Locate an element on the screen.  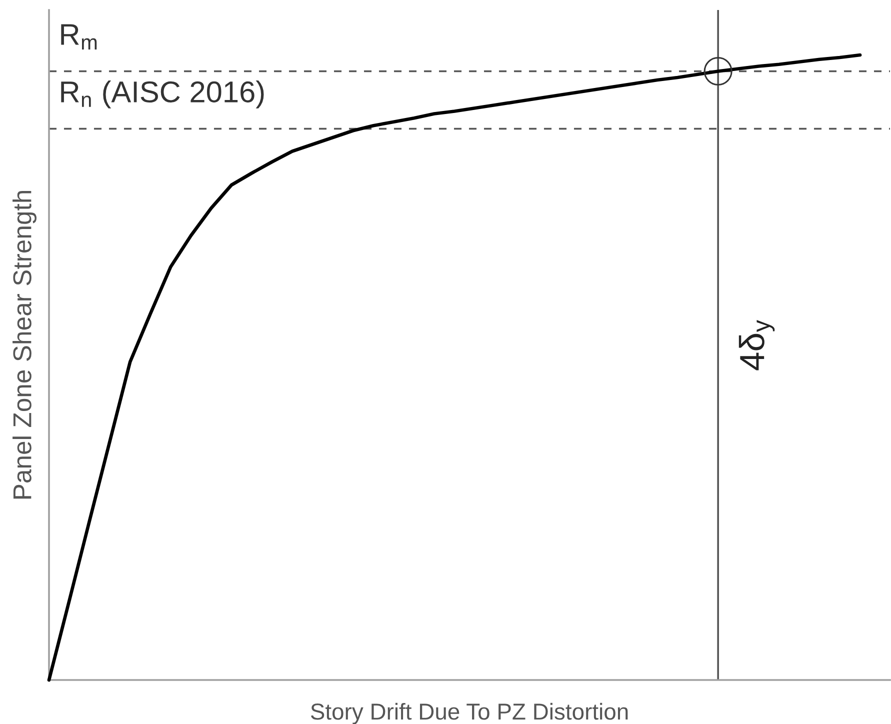
x-axis-title: Story Drift Due To PZ Distortion is located at coordinates (469, 713).